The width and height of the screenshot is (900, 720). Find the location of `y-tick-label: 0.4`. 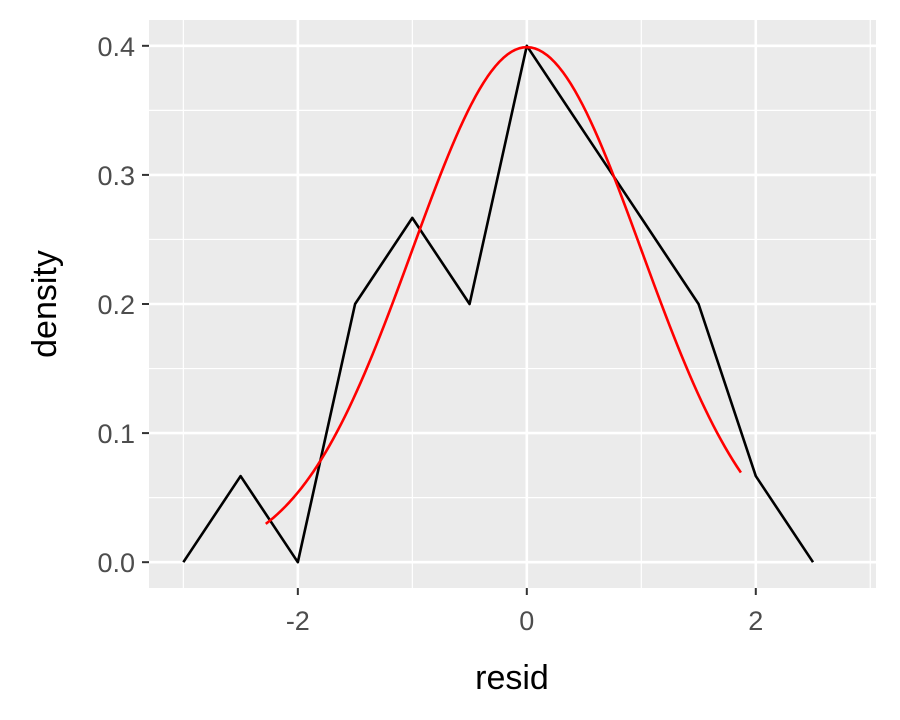

y-tick-label: 0.4 is located at coordinates (116, 47).